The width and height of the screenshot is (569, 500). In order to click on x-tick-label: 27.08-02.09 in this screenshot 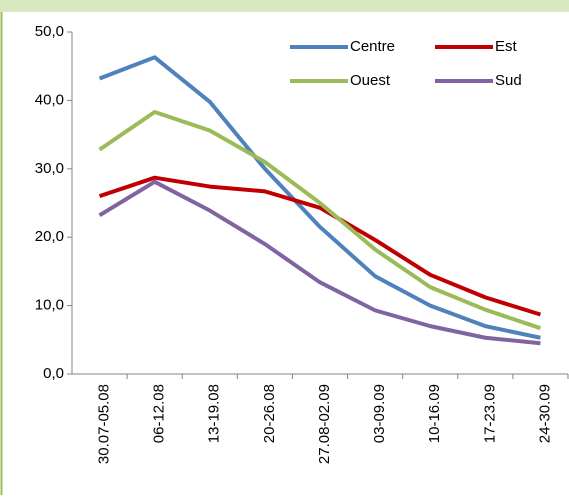, I will do `click(324, 424)`.